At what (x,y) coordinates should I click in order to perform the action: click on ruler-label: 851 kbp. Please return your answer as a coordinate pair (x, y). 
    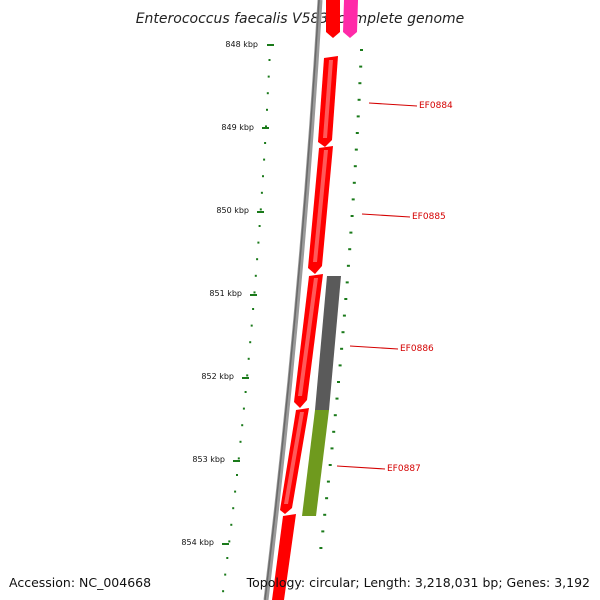
    Looking at the image, I should click on (225, 293).